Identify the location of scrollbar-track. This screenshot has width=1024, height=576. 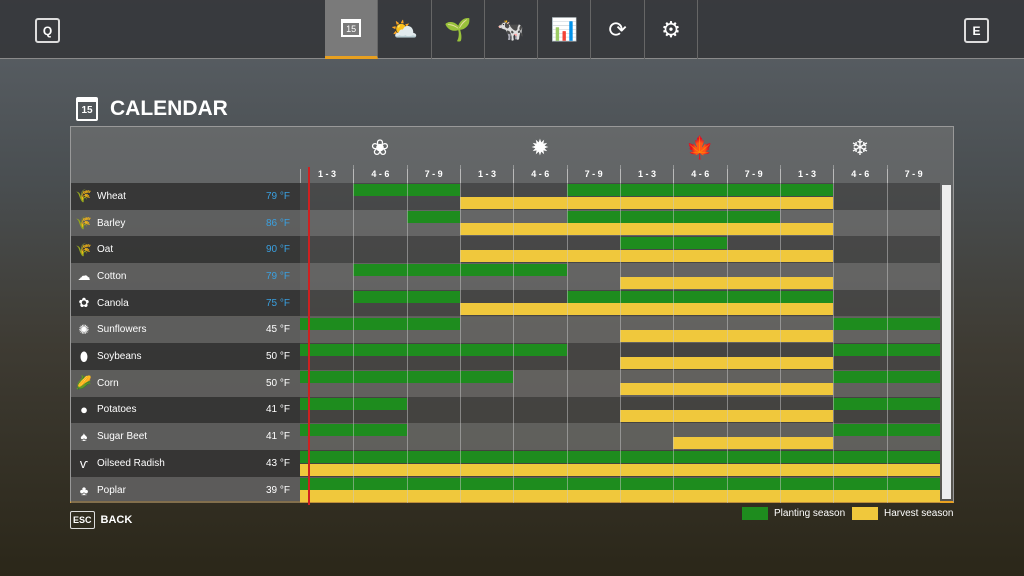
(946, 342).